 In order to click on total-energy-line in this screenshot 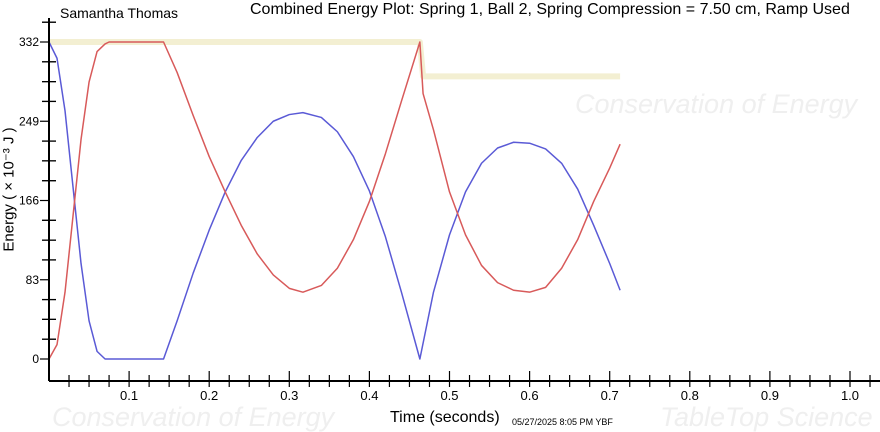, I will do `click(335, 59)`.